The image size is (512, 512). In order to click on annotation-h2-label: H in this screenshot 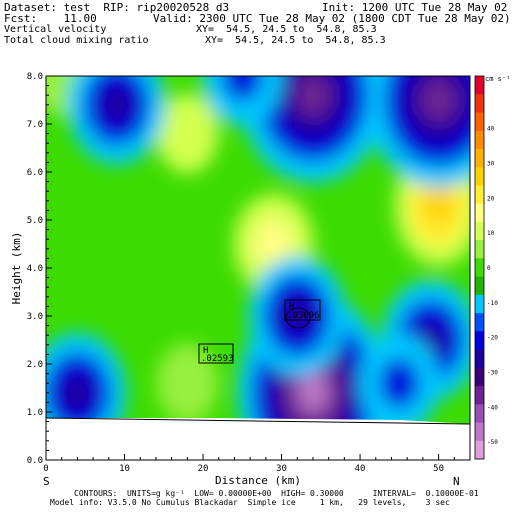, I will do `click(291, 307)`.